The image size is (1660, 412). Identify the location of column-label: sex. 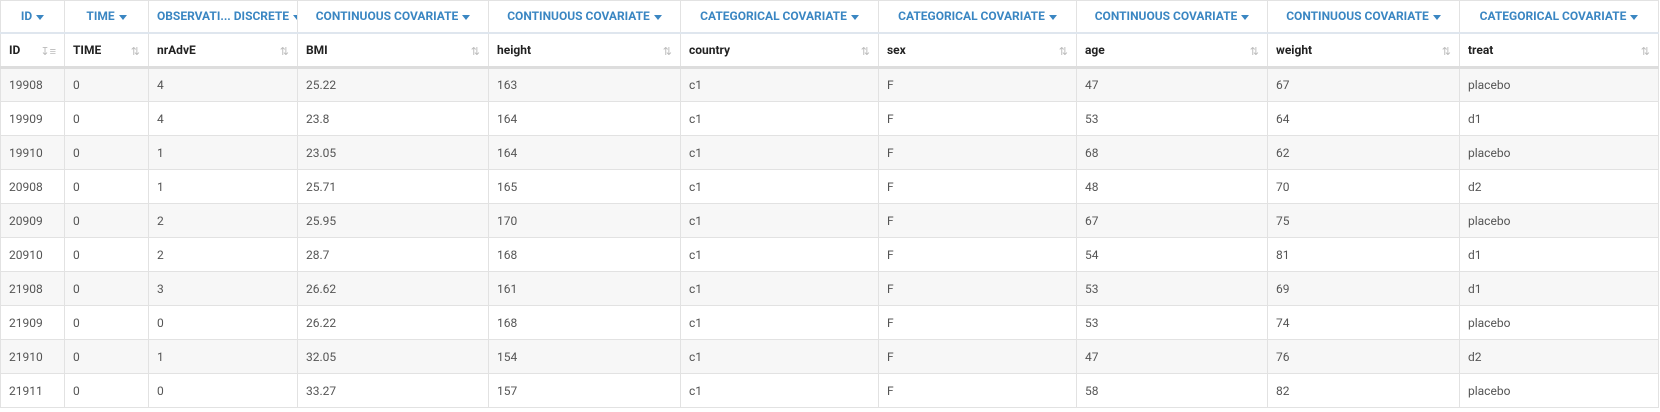
(896, 49).